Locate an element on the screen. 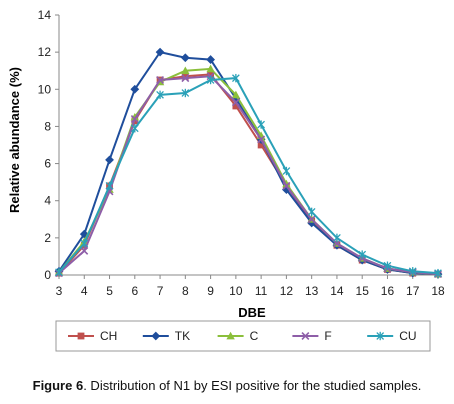 The image size is (454, 404). y-tick-label: 0 is located at coordinates (47, 275).